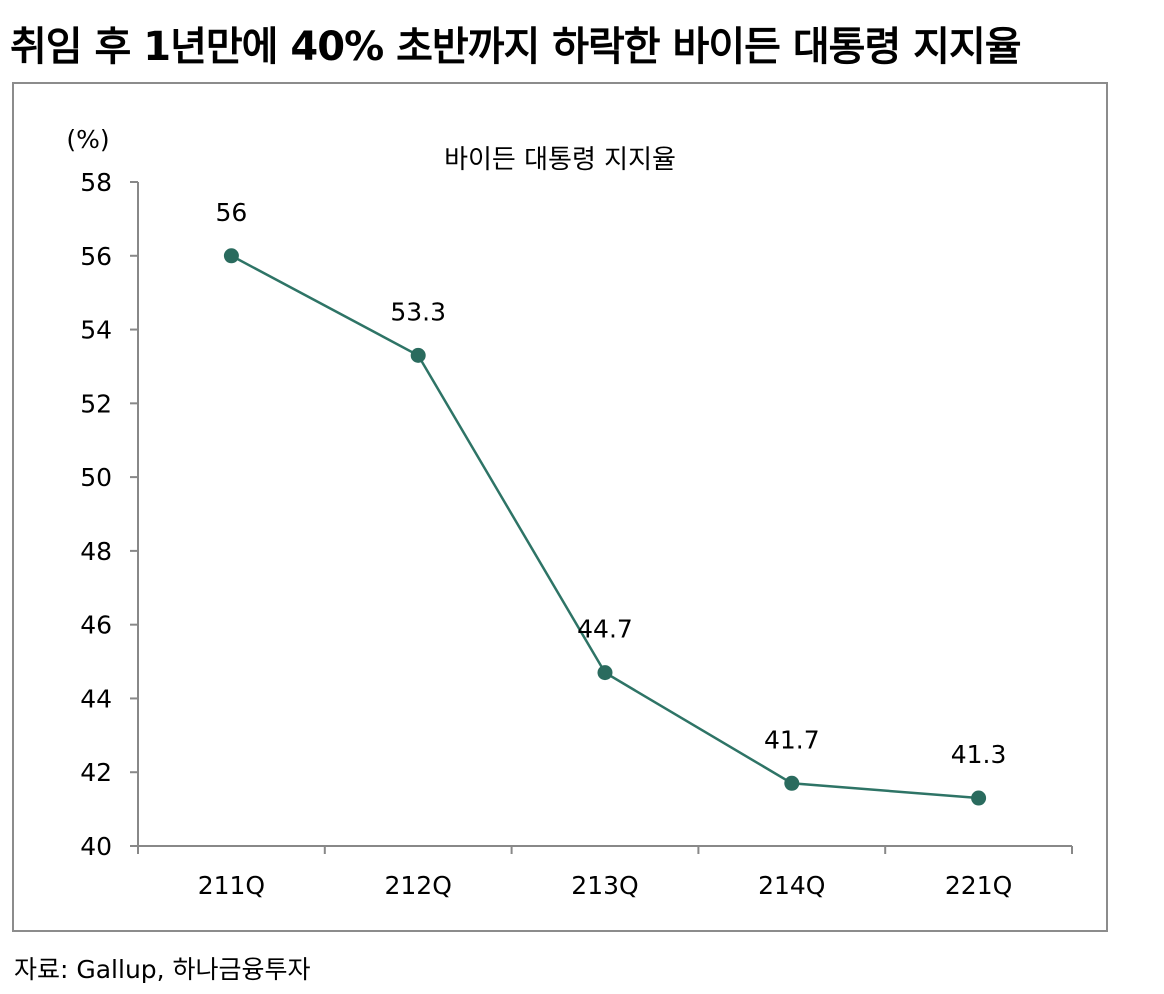  What do you see at coordinates (96, 551) in the screenshot?
I see `y-tick-label: 48` at bounding box center [96, 551].